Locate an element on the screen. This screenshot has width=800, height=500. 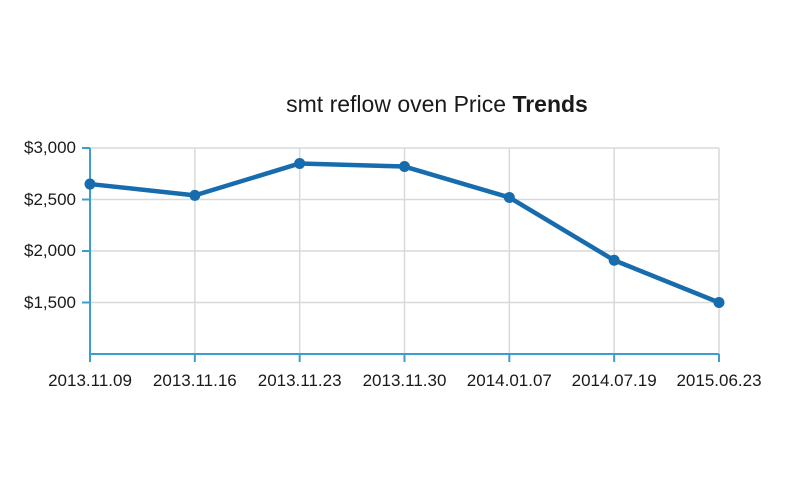
x-axis-label-5: 2014.07.19 is located at coordinates (614, 380).